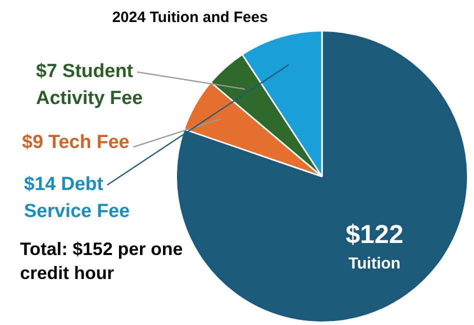 The height and width of the screenshot is (325, 474). What do you see at coordinates (375, 234) in the screenshot?
I see `data-label: $122` at bounding box center [375, 234].